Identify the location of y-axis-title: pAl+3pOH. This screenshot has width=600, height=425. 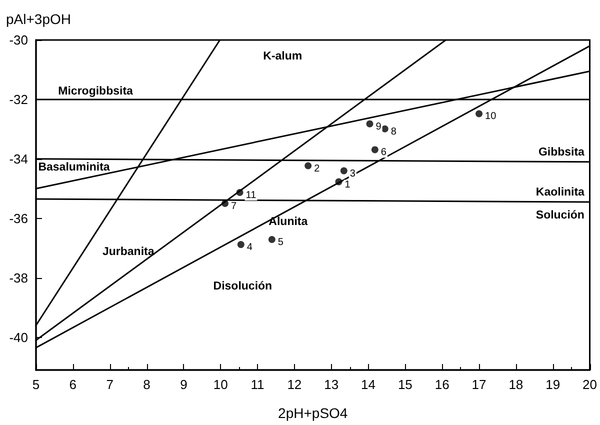
(38, 19).